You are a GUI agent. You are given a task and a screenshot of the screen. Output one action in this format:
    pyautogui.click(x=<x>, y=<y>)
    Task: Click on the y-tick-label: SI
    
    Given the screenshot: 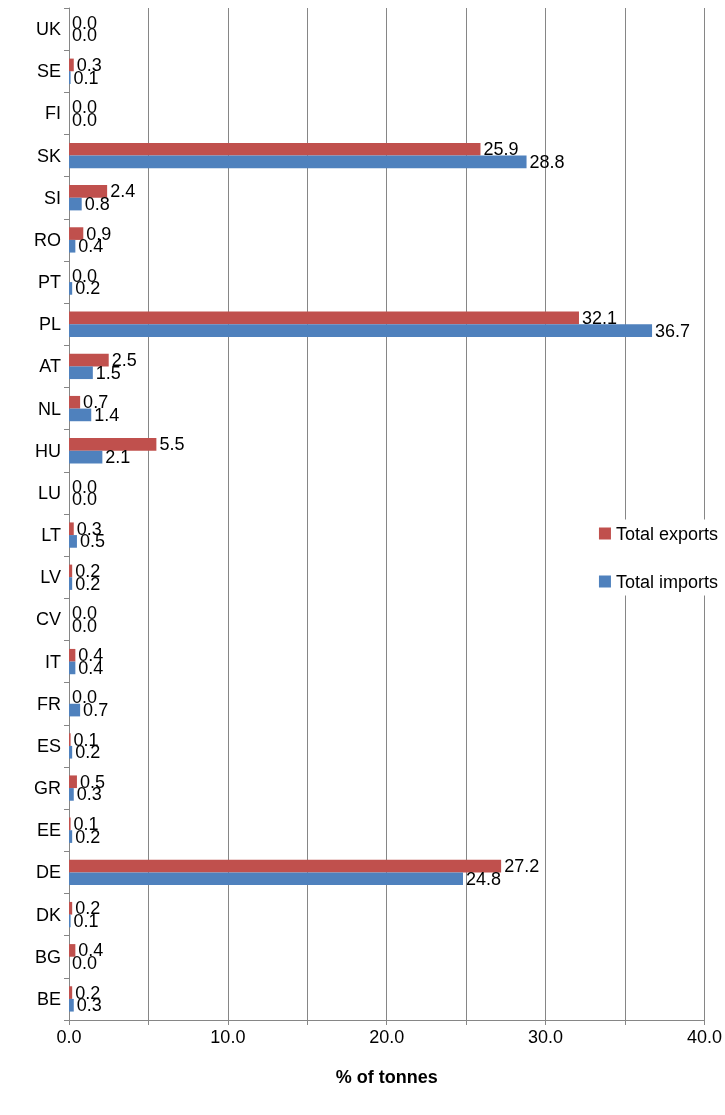 What is the action you would take?
    pyautogui.click(x=52, y=197)
    